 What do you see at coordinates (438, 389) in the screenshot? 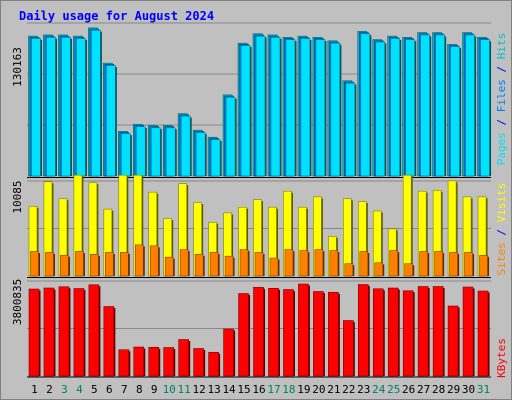
I see `day-label-28: 28` at bounding box center [438, 389].